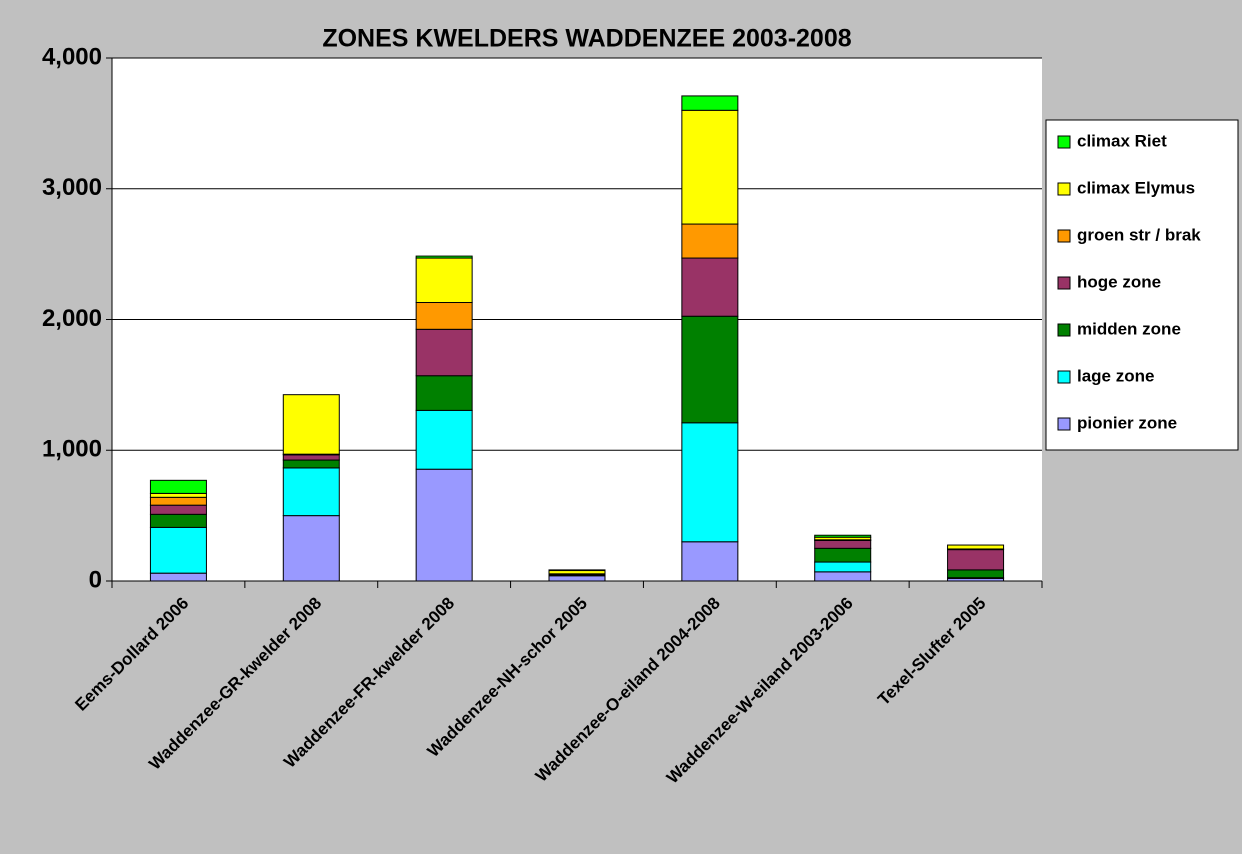 The width and height of the screenshot is (1242, 854). What do you see at coordinates (72, 56) in the screenshot?
I see `y-tick-label: 4,000` at bounding box center [72, 56].